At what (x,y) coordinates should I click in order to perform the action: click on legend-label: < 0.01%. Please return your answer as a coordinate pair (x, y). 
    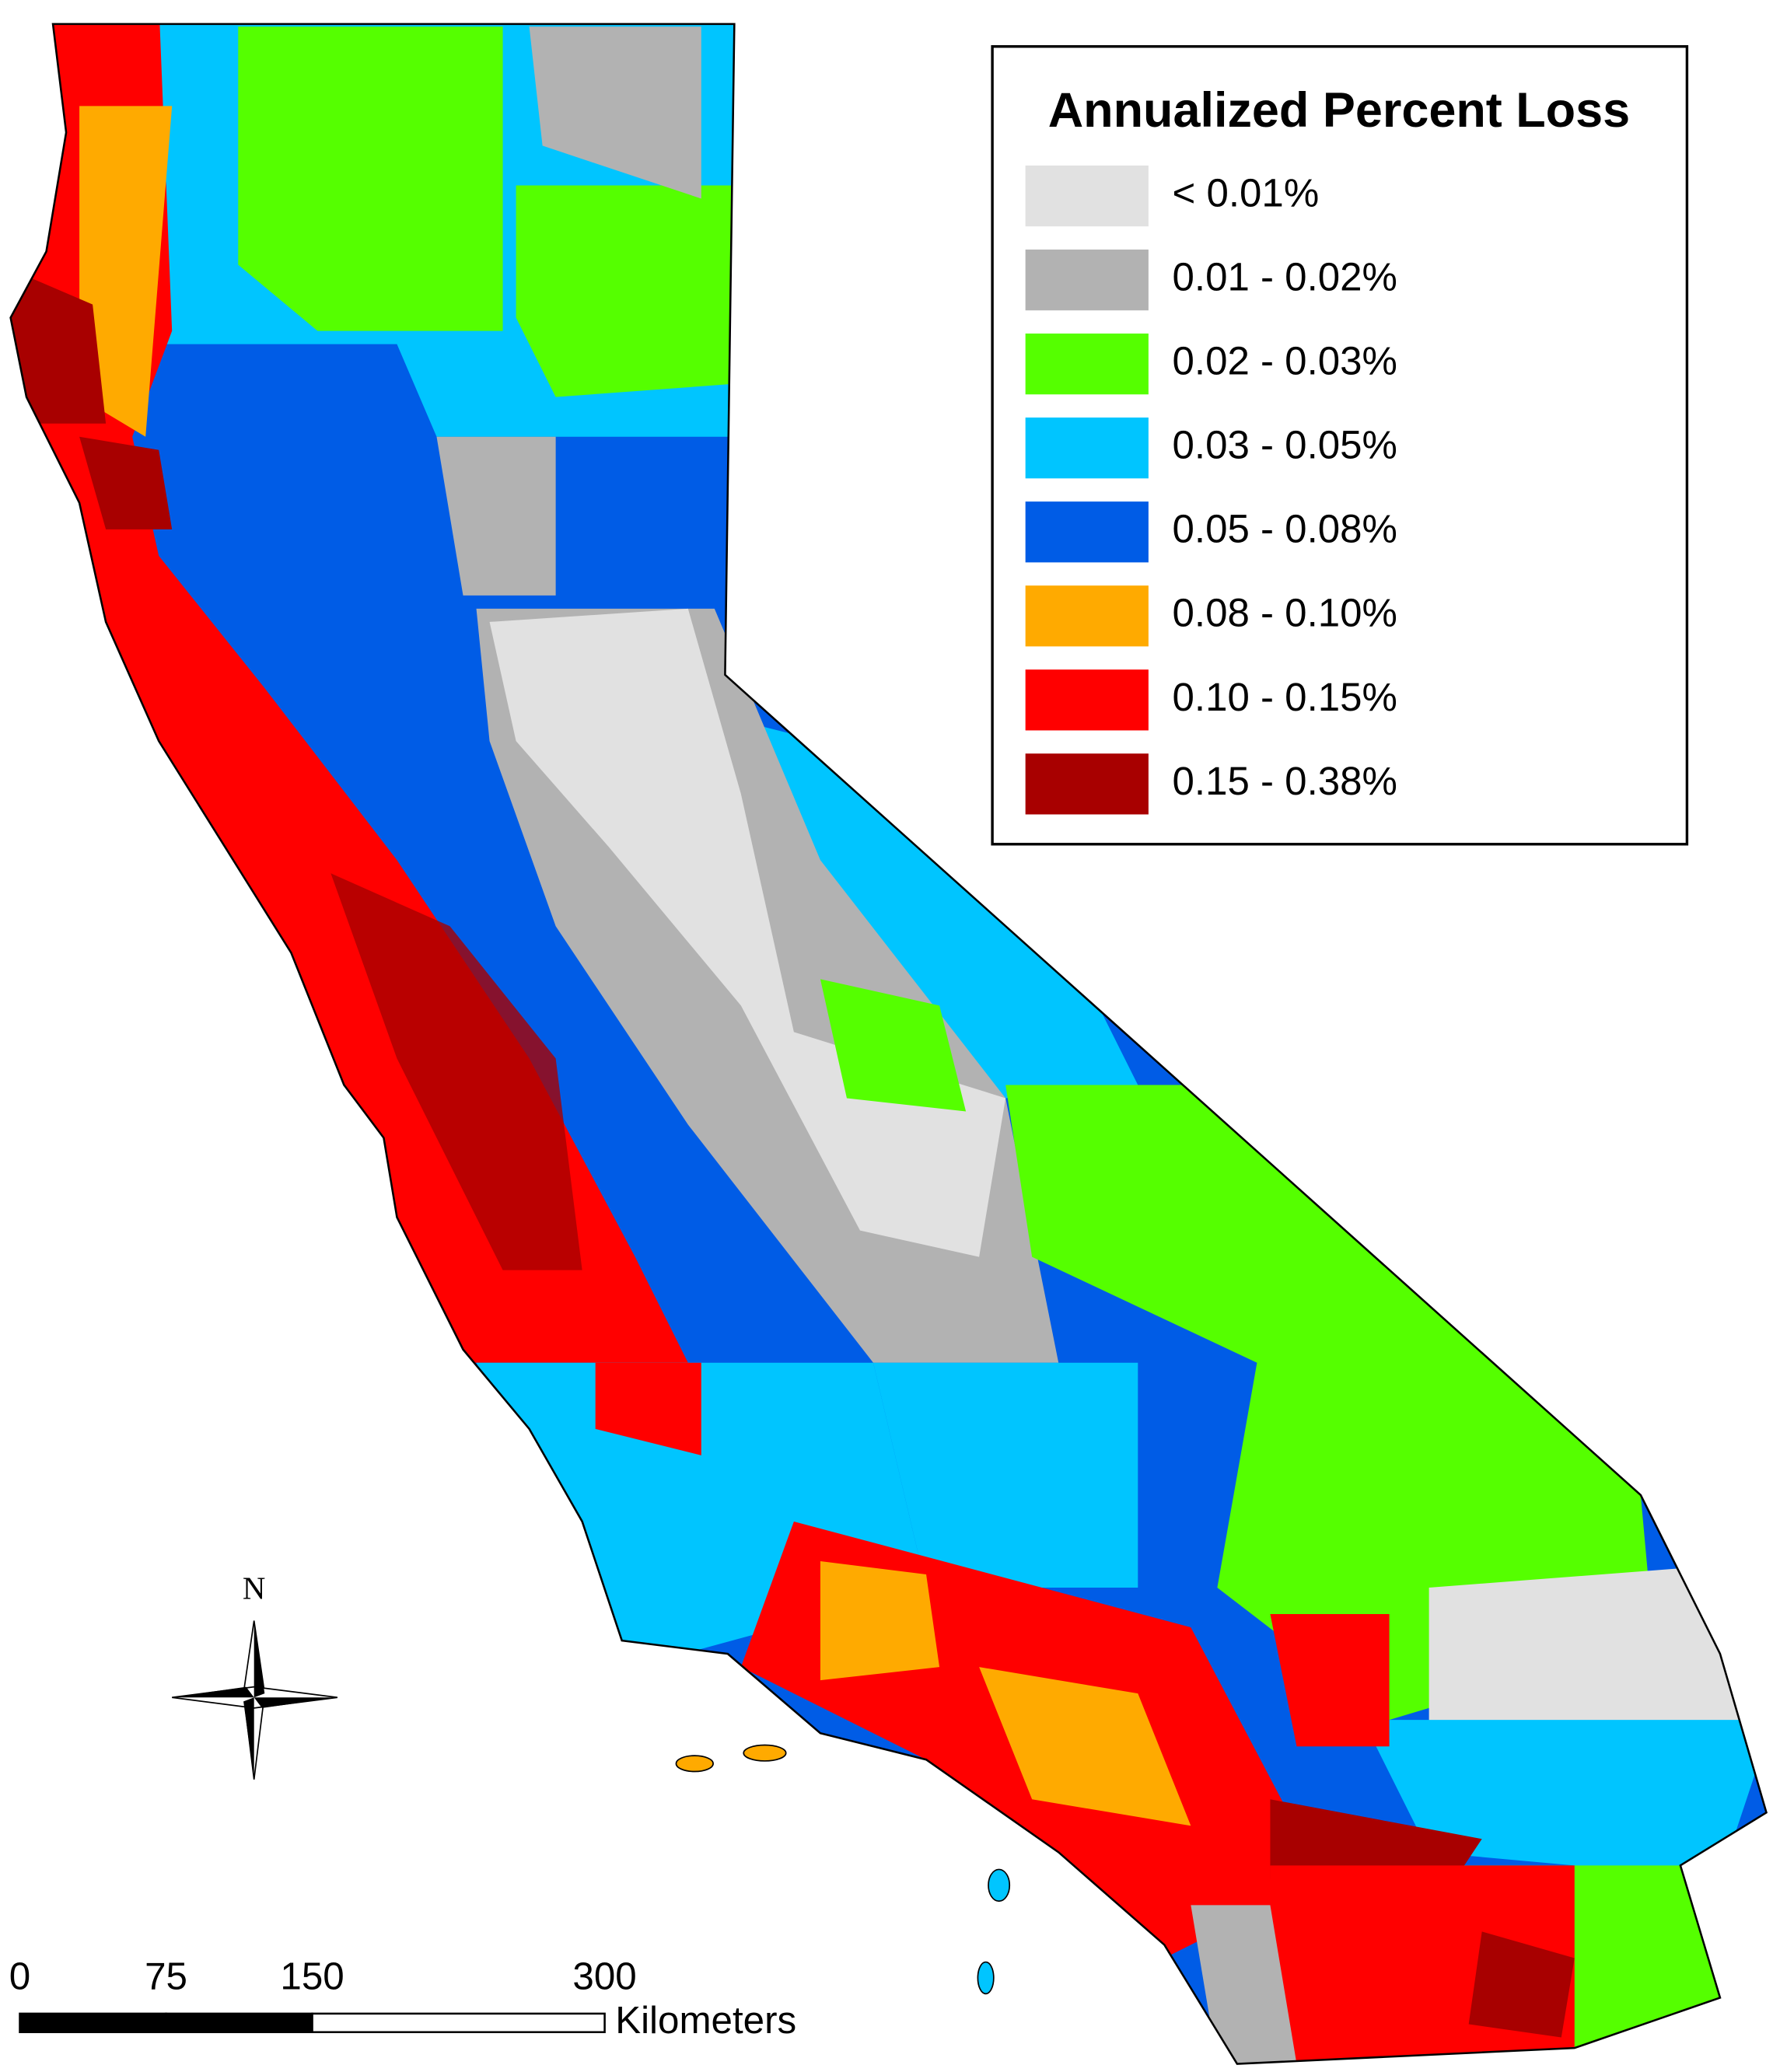
    Looking at the image, I should click on (1246, 193).